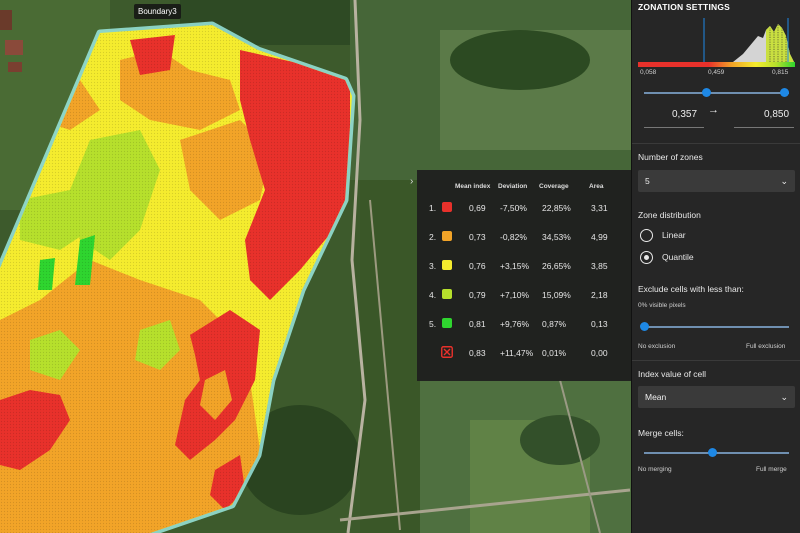 This screenshot has width=800, height=533. Describe the element at coordinates (599, 208) in the screenshot. I see `zone-area: 3,31` at that location.